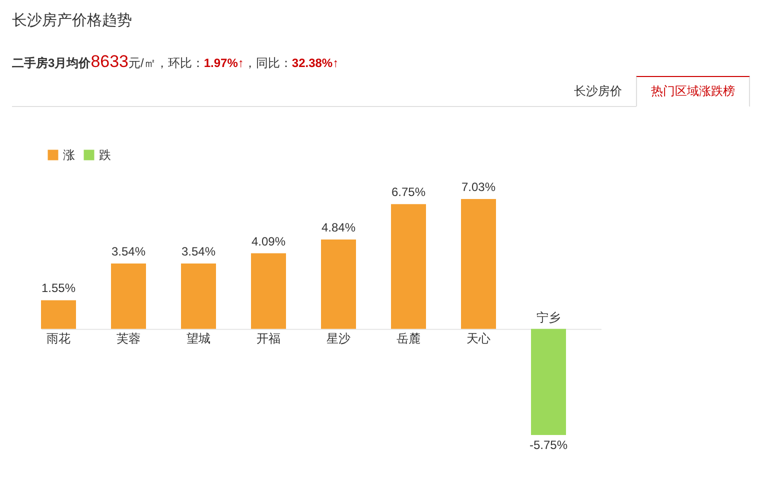 The image size is (765, 482). Describe the element at coordinates (128, 338) in the screenshot. I see `x-tick-label: 芙蓉` at that location.